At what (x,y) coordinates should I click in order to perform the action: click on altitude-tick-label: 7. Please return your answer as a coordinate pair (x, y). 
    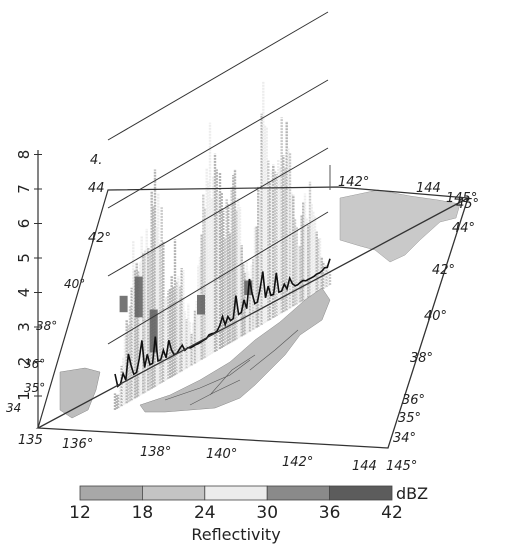
    Looking at the image, I should click on (24, 189).